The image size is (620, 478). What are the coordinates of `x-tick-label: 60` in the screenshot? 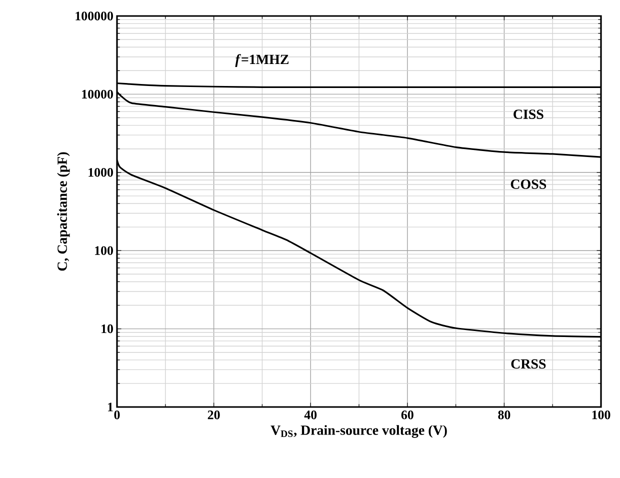 It's located at (407, 415).